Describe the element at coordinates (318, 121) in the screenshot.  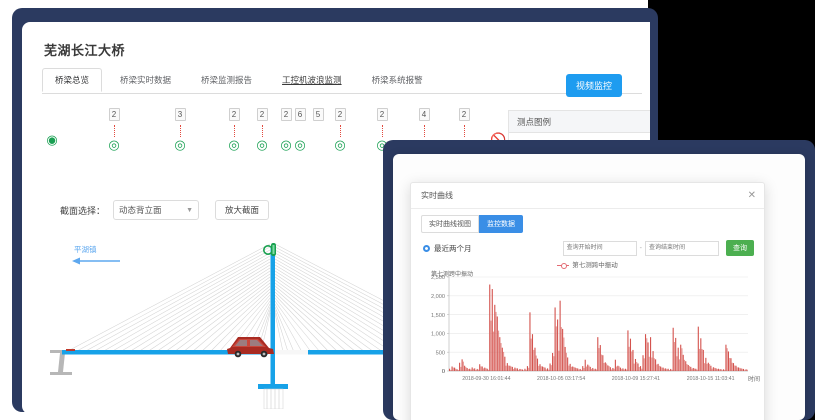
I see `sensor-node: 5` at that location.